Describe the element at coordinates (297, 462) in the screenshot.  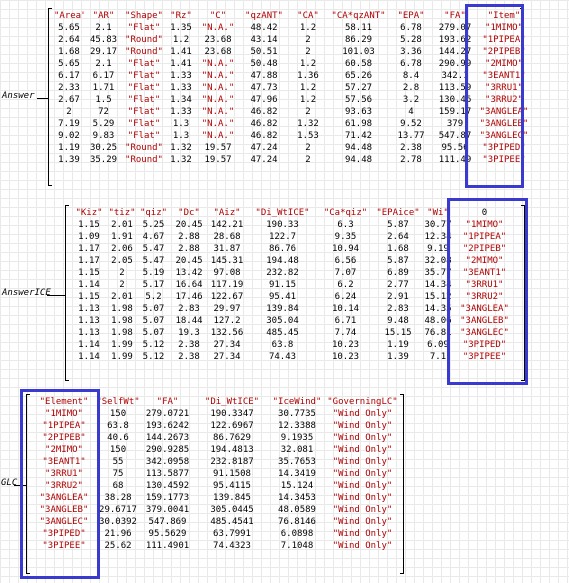
I see `matrix-cell: 35.7653` at that location.